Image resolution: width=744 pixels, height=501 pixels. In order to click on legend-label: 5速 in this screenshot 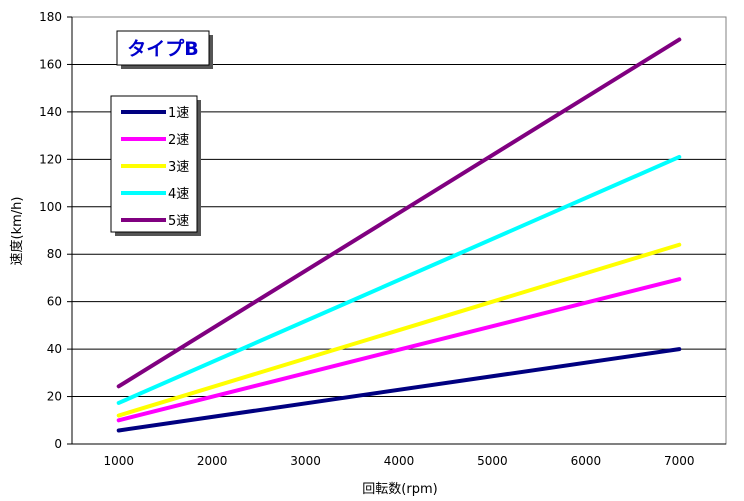, I will do `click(178, 221)`.